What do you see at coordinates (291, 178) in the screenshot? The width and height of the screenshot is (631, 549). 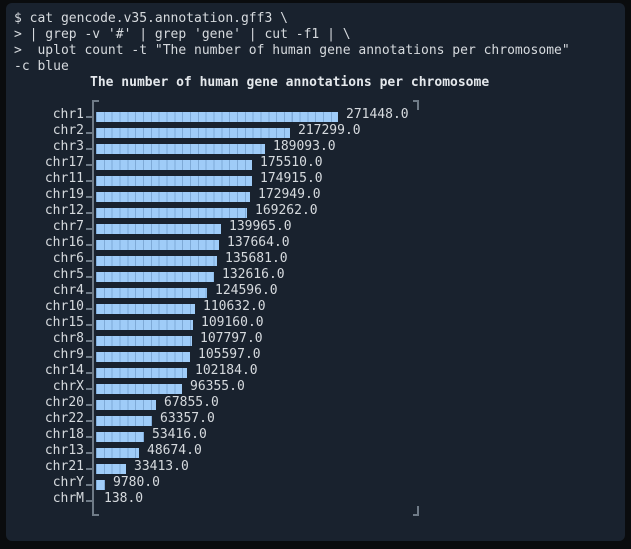 I see `value-label: 174915.0` at bounding box center [291, 178].